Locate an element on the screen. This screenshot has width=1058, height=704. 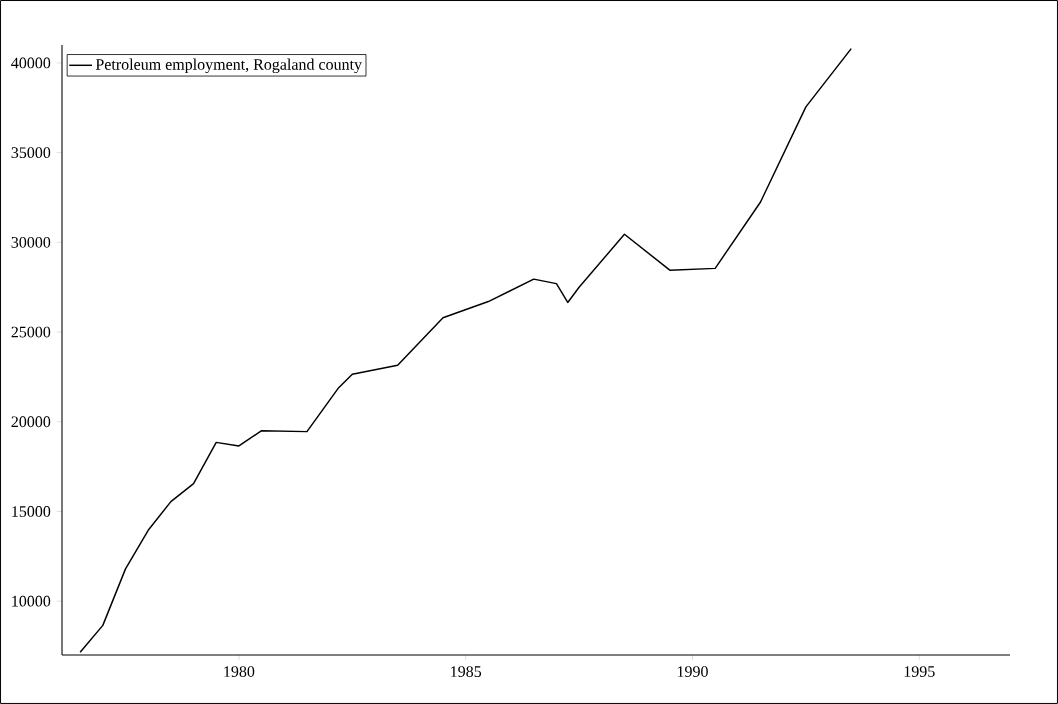
legend-label: Petroleum employment, Rogaland county is located at coordinates (228, 66).